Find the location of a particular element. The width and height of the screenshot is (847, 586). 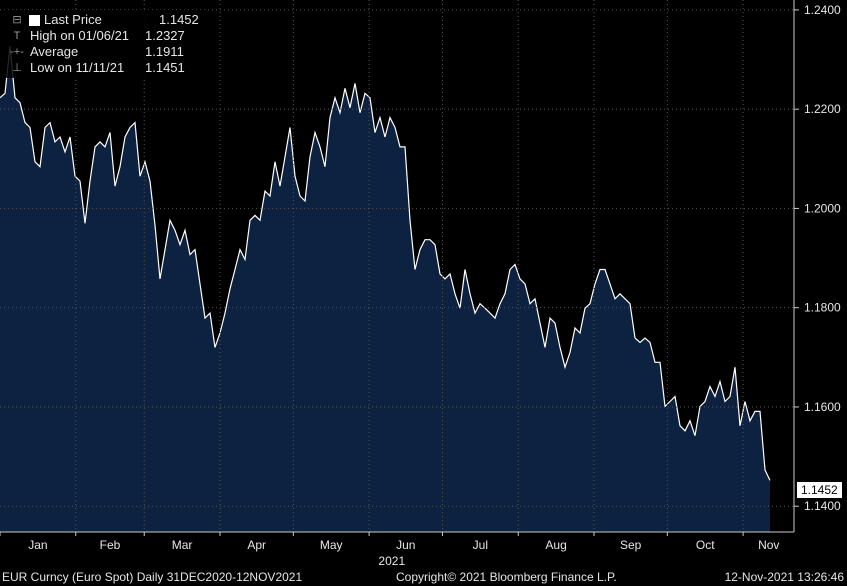

x-tick-label: Sep is located at coordinates (631, 545).